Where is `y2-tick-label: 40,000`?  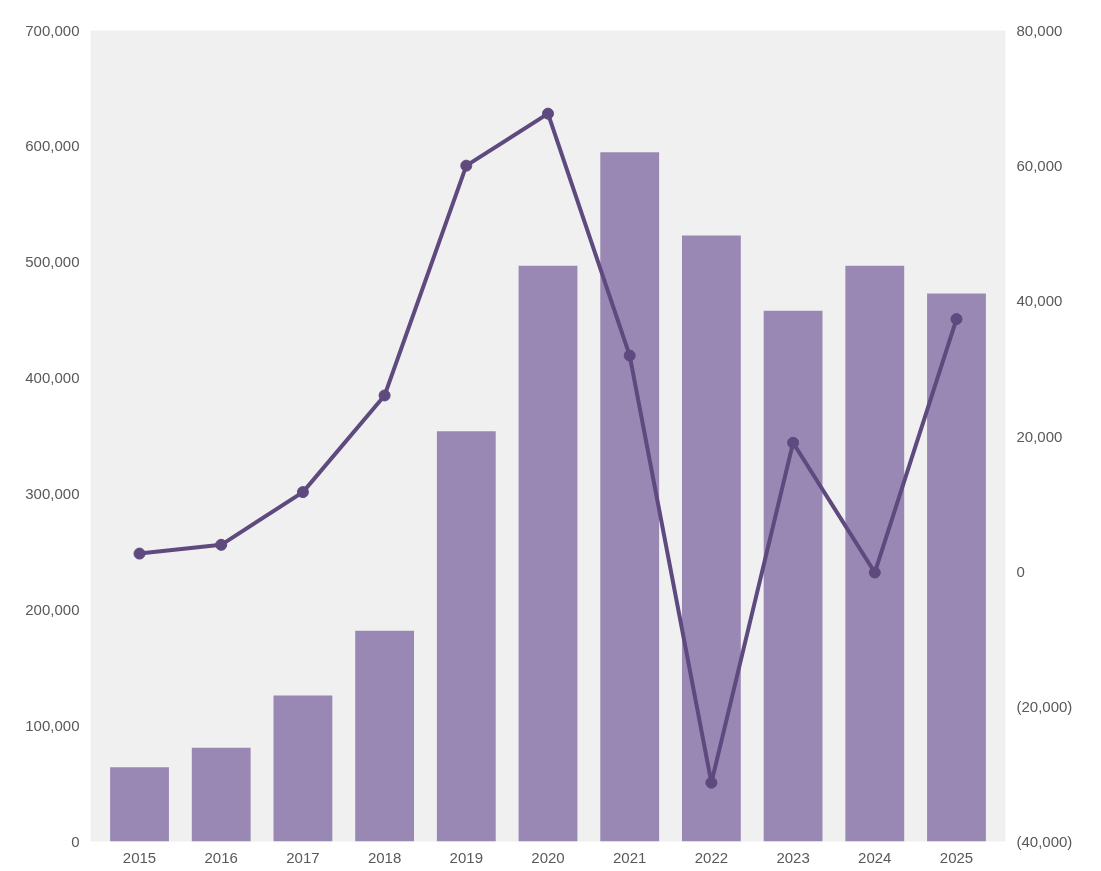
y2-tick-label: 40,000 is located at coordinates (1039, 301).